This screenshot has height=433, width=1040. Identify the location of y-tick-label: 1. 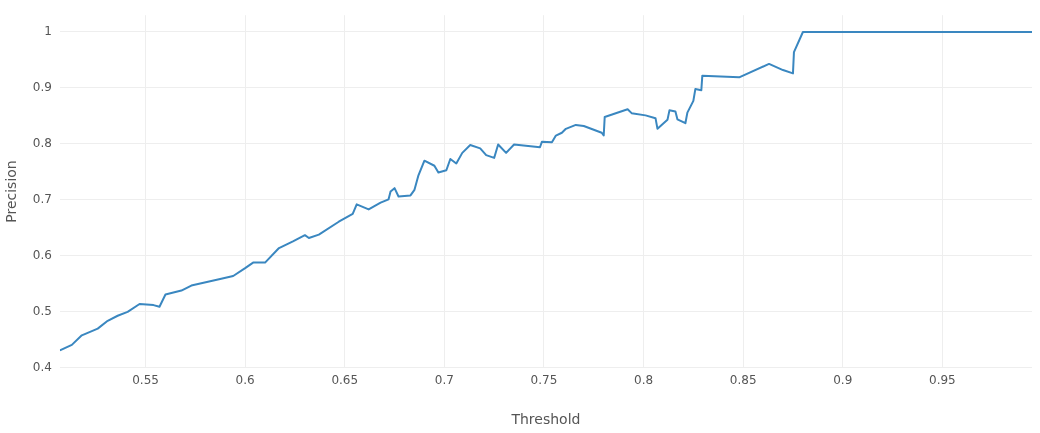
(48, 31).